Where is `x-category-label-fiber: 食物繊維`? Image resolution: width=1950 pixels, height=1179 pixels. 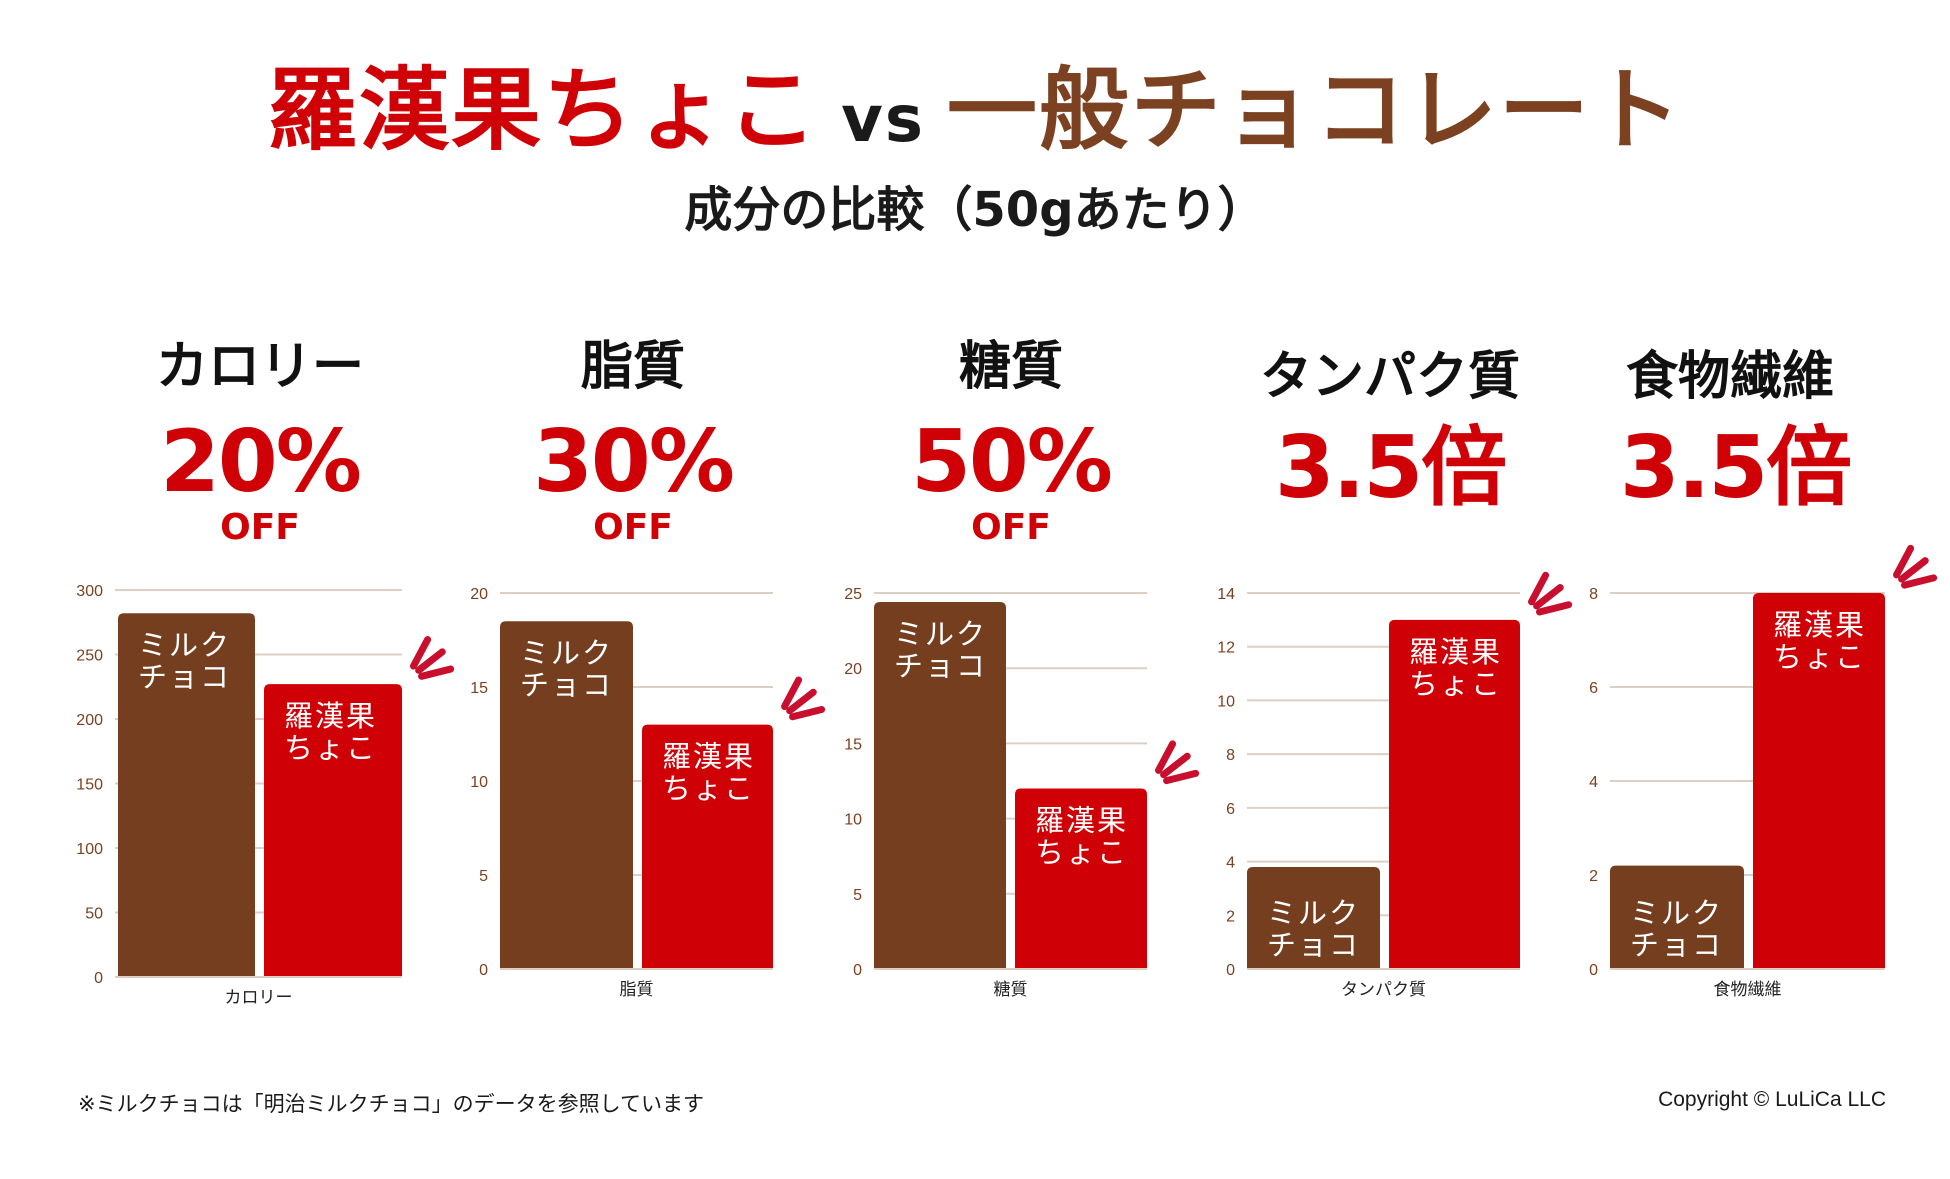 x-category-label-fiber: 食物繊維 is located at coordinates (1748, 990).